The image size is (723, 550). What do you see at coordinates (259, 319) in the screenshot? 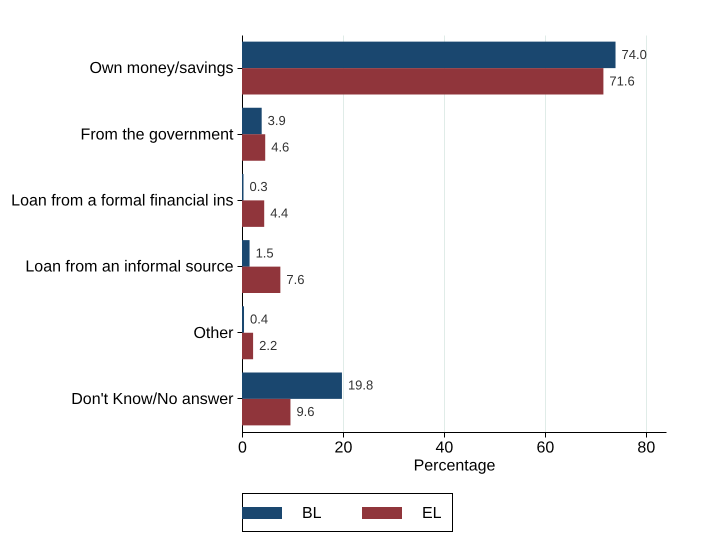
I see `data-label: 0.4` at bounding box center [259, 319].